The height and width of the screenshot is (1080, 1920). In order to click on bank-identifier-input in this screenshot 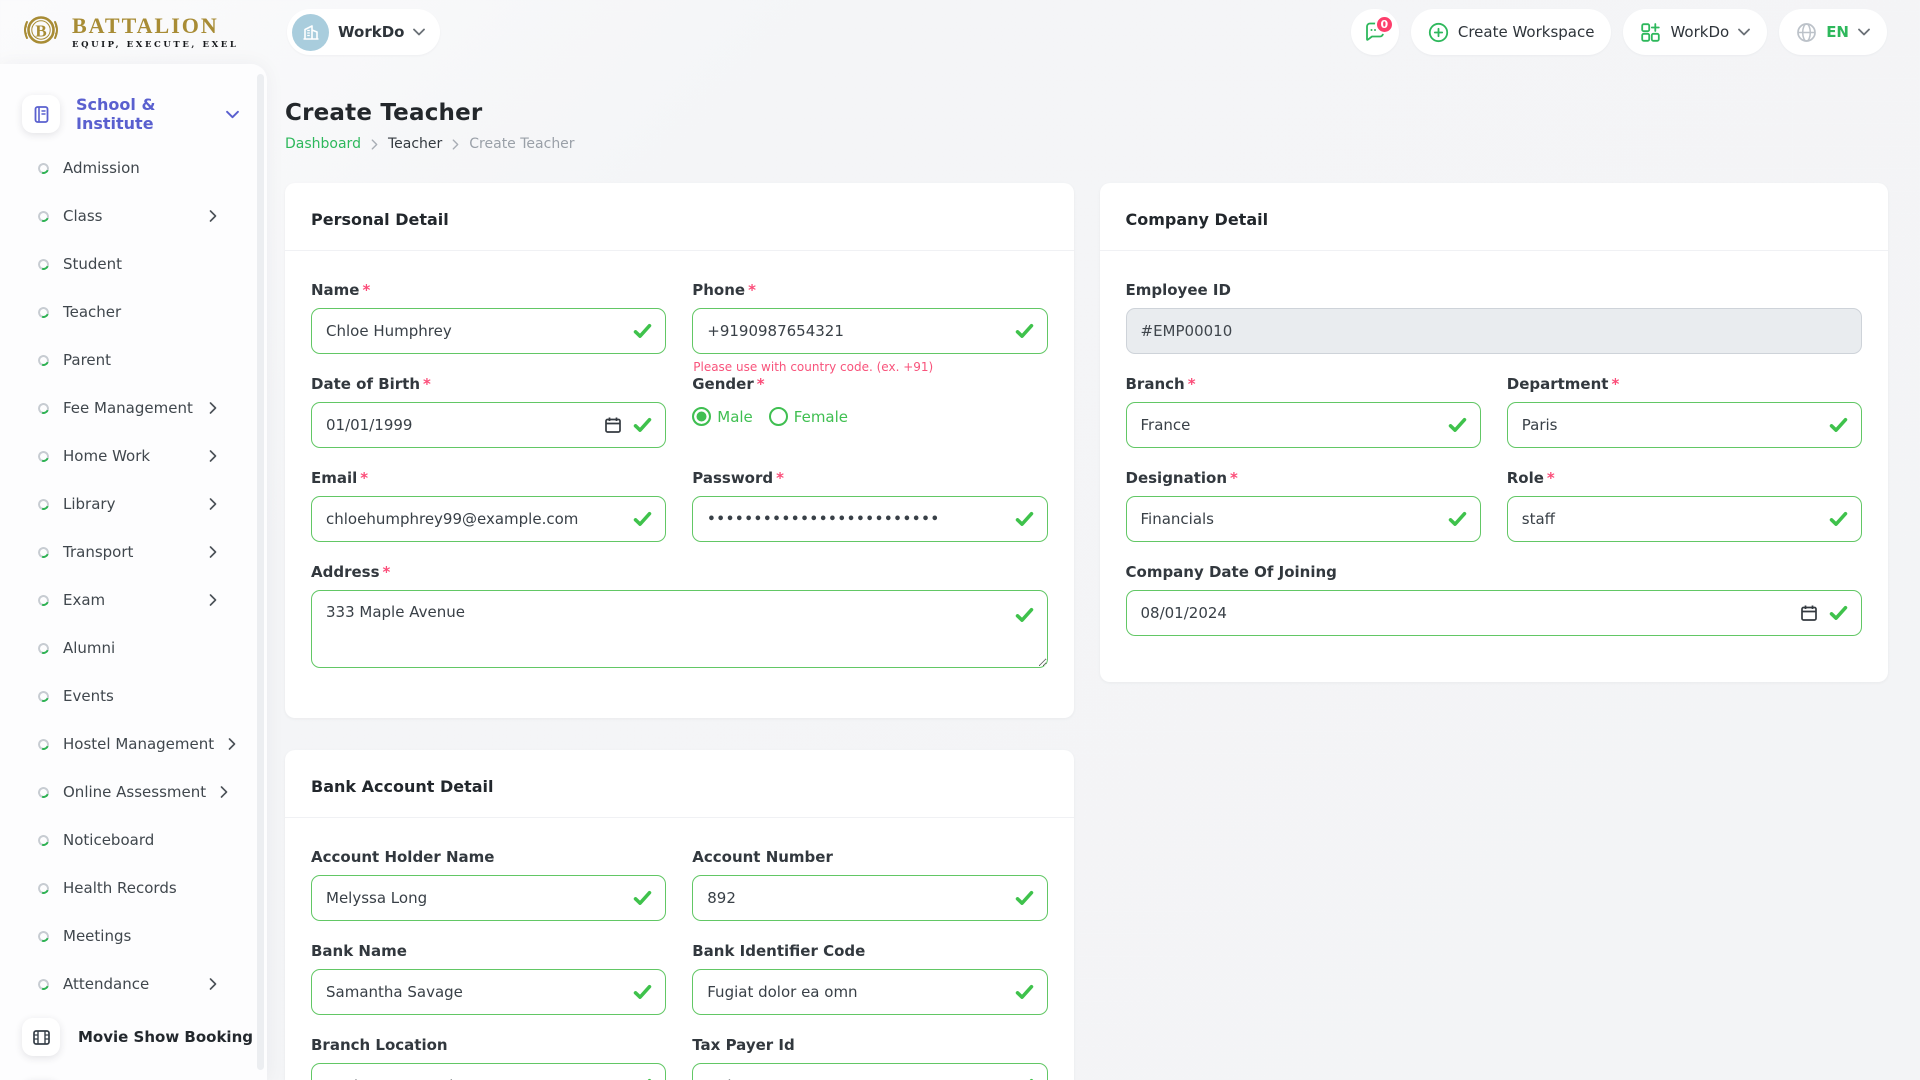, I will do `click(870, 992)`.